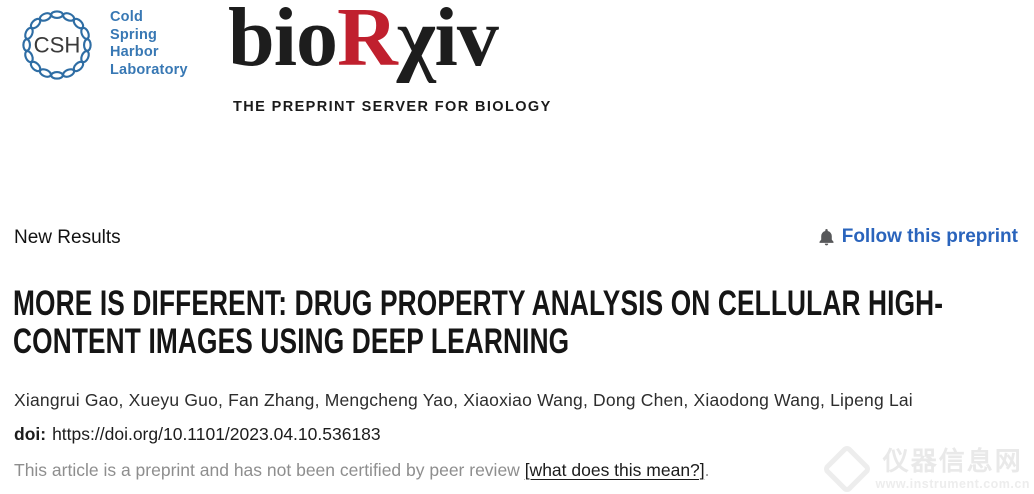 Image resolution: width=1034 pixels, height=494 pixels. Describe the element at coordinates (149, 69) in the screenshot. I see `csh-name-line: Laboratory` at that location.